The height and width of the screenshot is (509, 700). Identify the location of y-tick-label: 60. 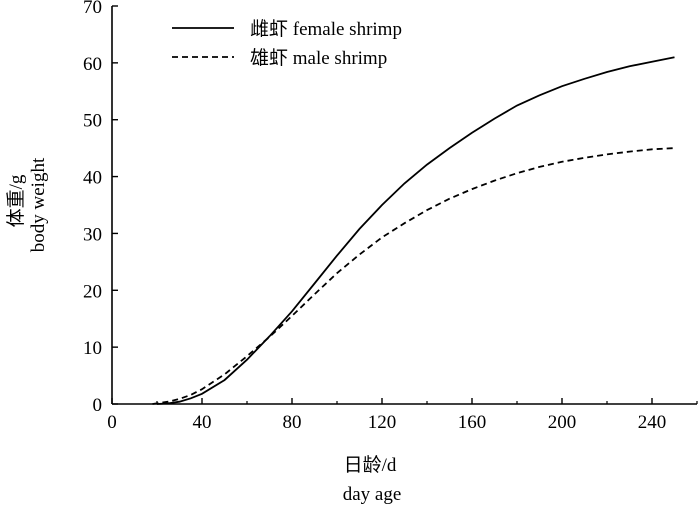
(92, 64).